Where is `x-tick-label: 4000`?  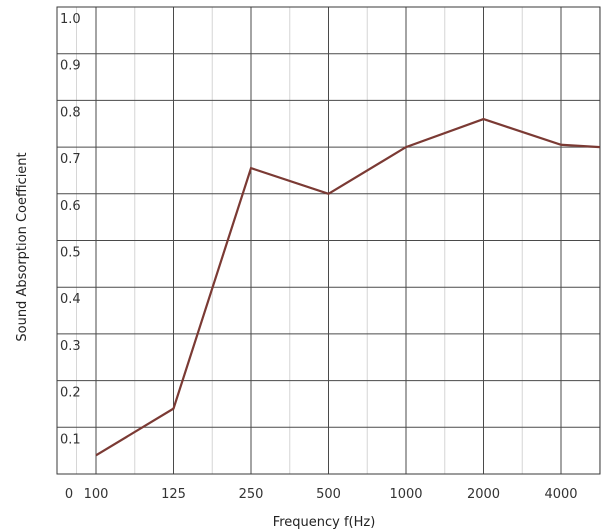
x-tick-label: 4000 is located at coordinates (560, 494).